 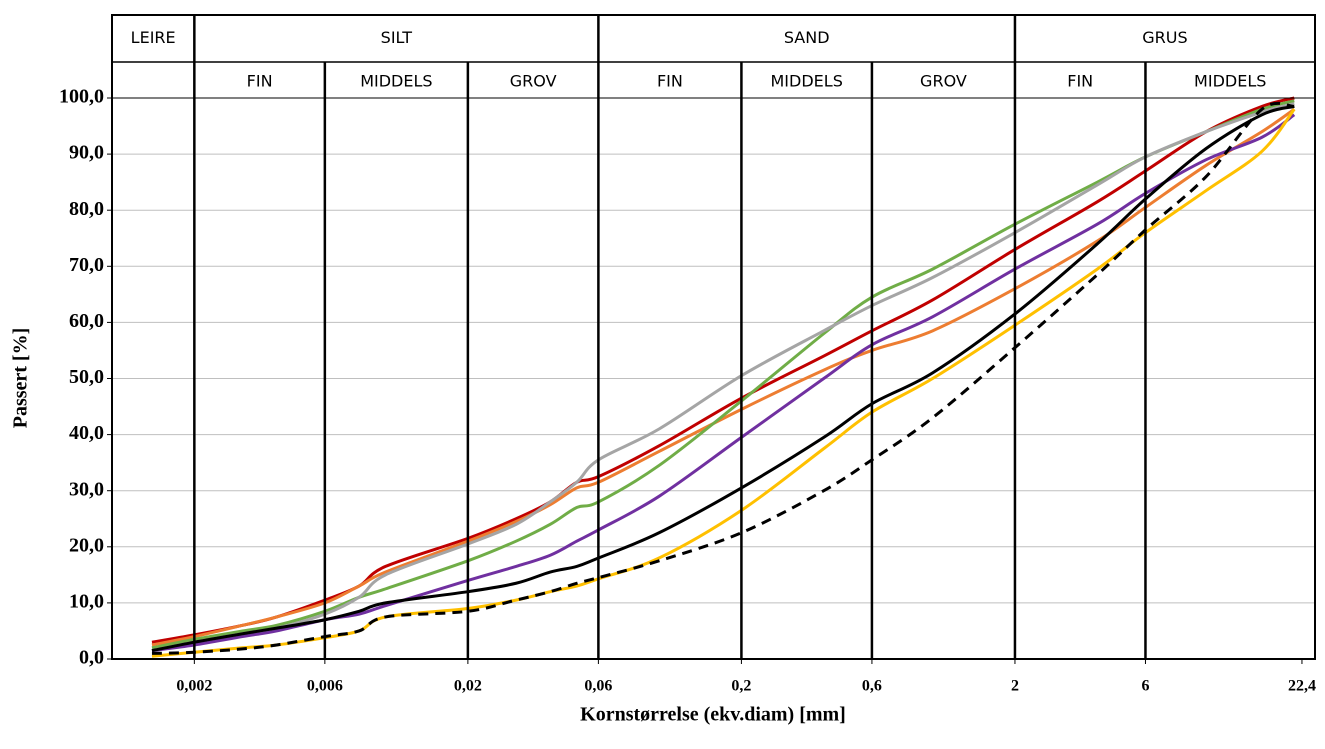 What do you see at coordinates (807, 37) in the screenshot?
I see `fraction-label: SAND` at bounding box center [807, 37].